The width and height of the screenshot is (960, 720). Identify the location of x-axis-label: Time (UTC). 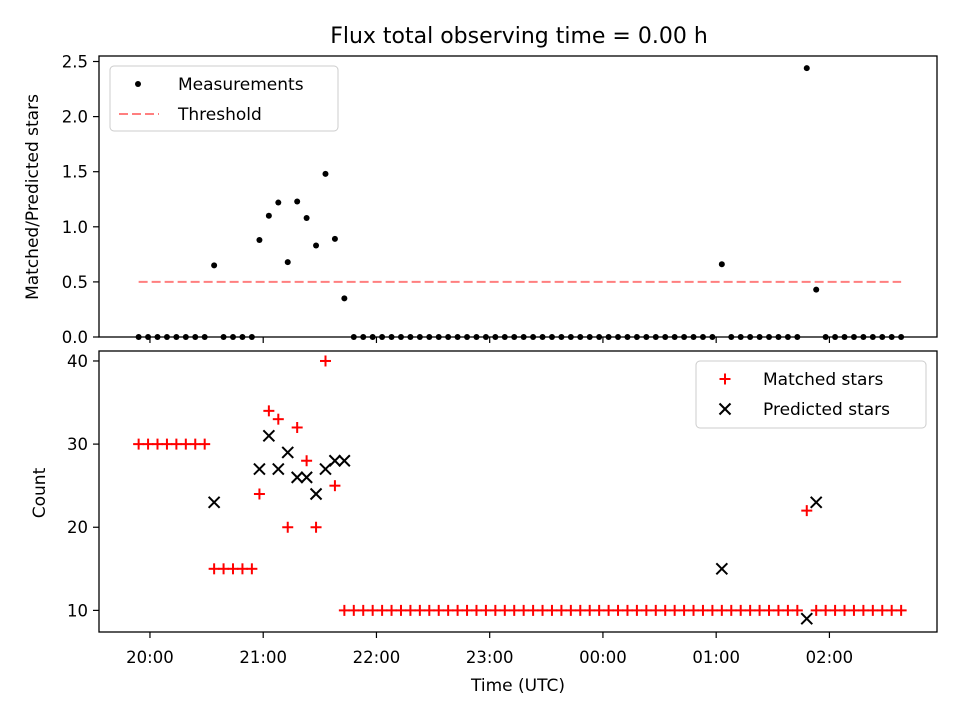
(517, 686).